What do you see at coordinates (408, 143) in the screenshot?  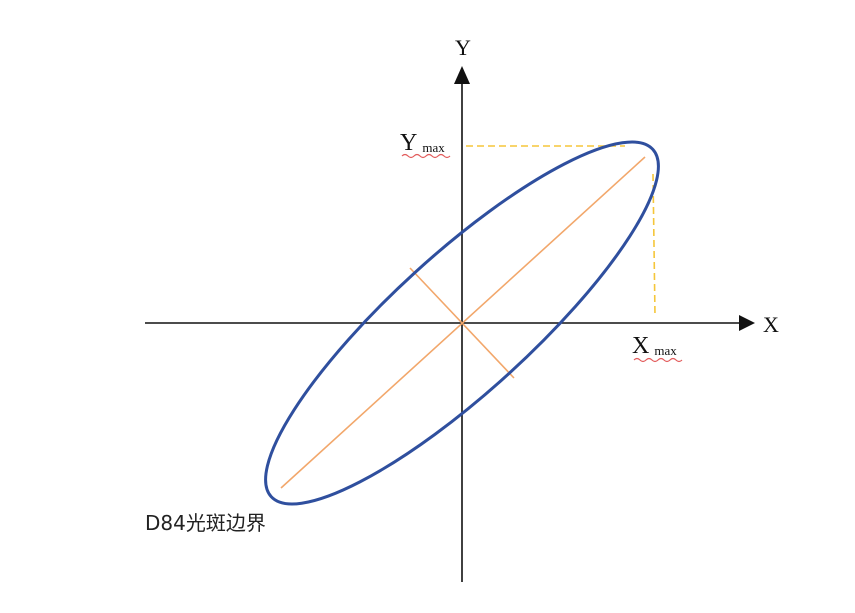 I see `y-max-main-text: Y` at bounding box center [408, 143].